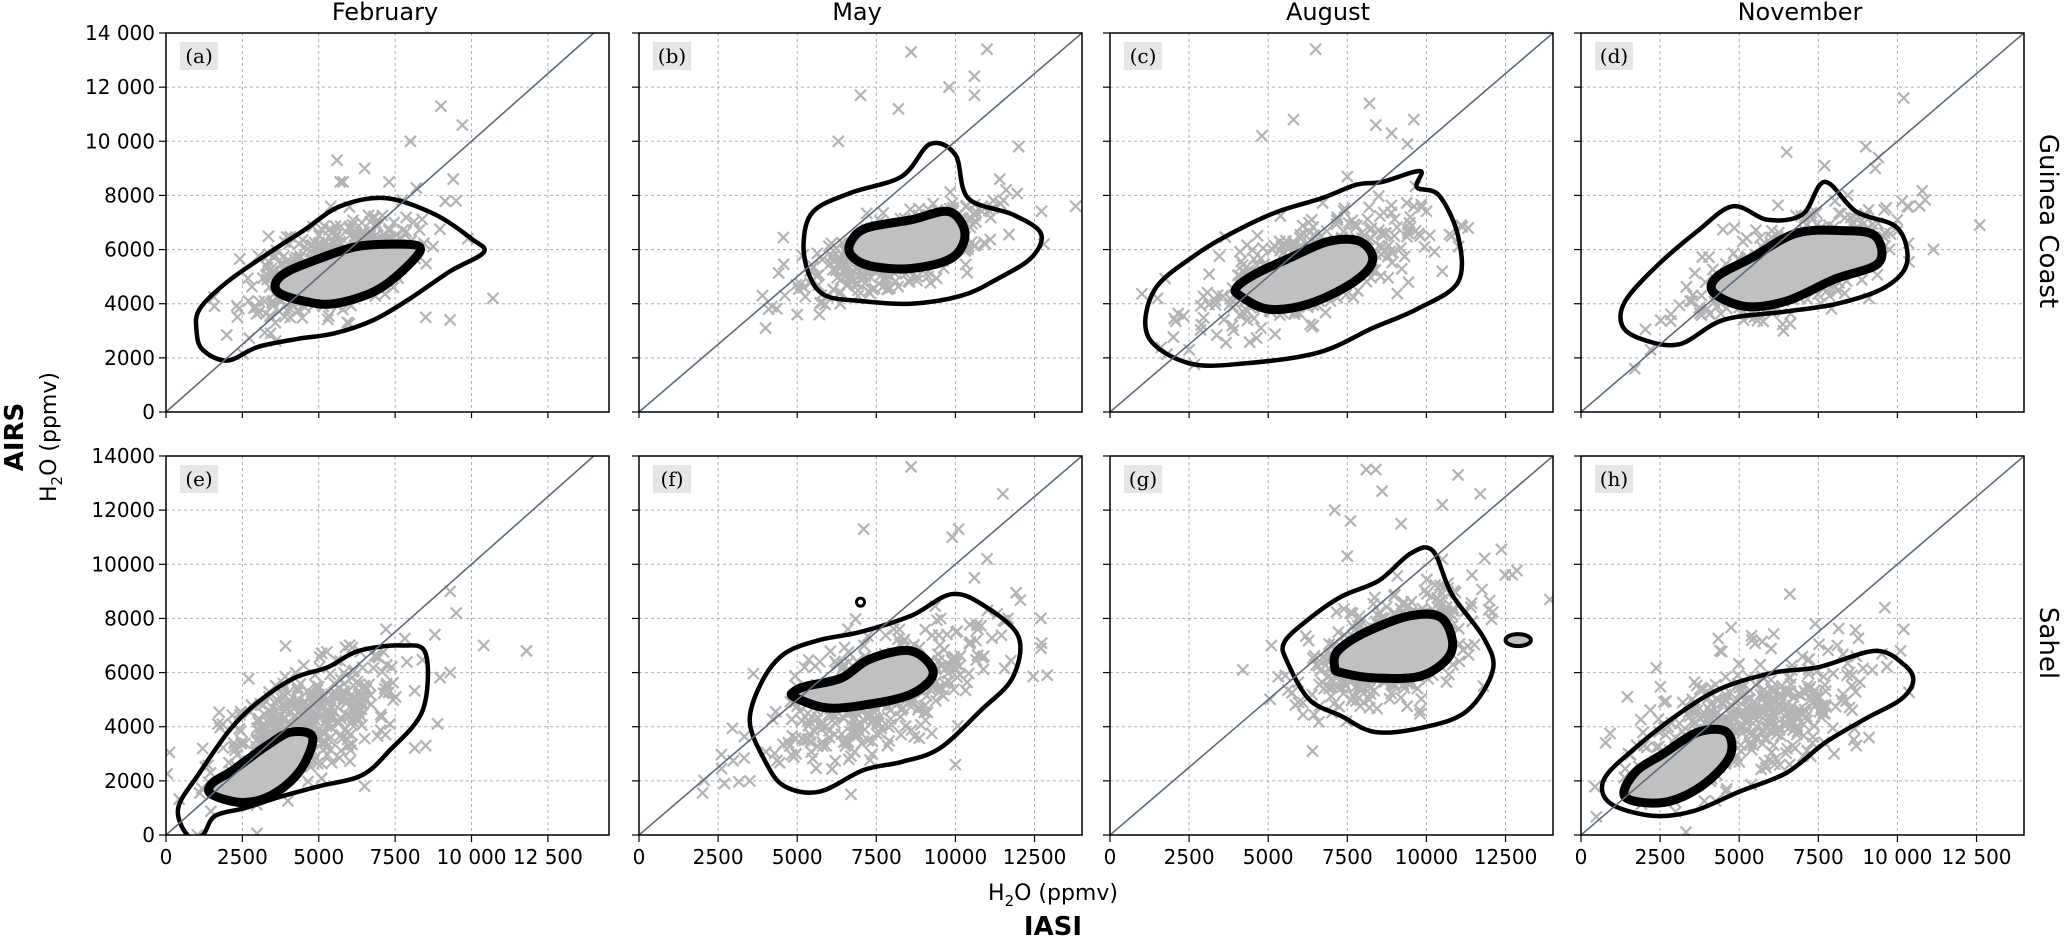 The height and width of the screenshot is (939, 2067). Describe the element at coordinates (129, 250) in the screenshot. I see `y-tick-label: 6000` at that location.